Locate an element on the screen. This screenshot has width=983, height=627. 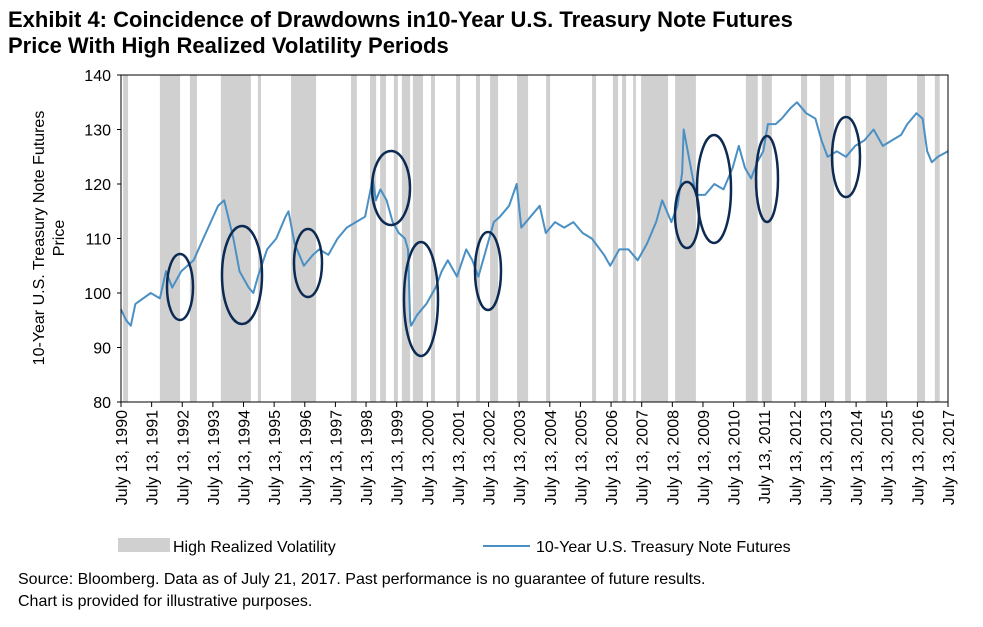
x-tick-label: July 13, 1992 is located at coordinates (183, 457).